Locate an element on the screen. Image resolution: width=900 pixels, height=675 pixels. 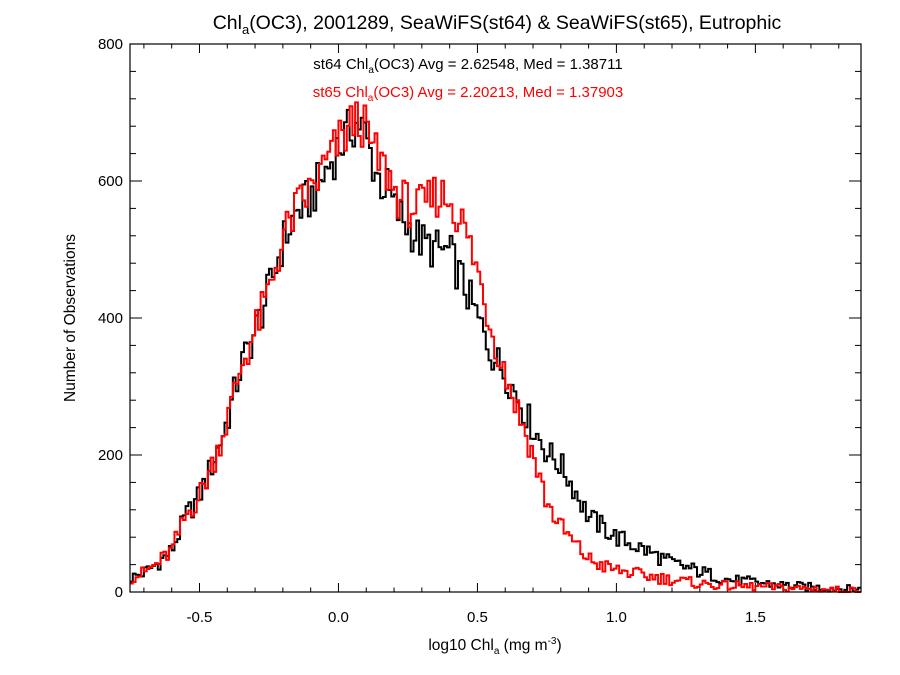
y-tick-label: 800 is located at coordinates (110, 44).